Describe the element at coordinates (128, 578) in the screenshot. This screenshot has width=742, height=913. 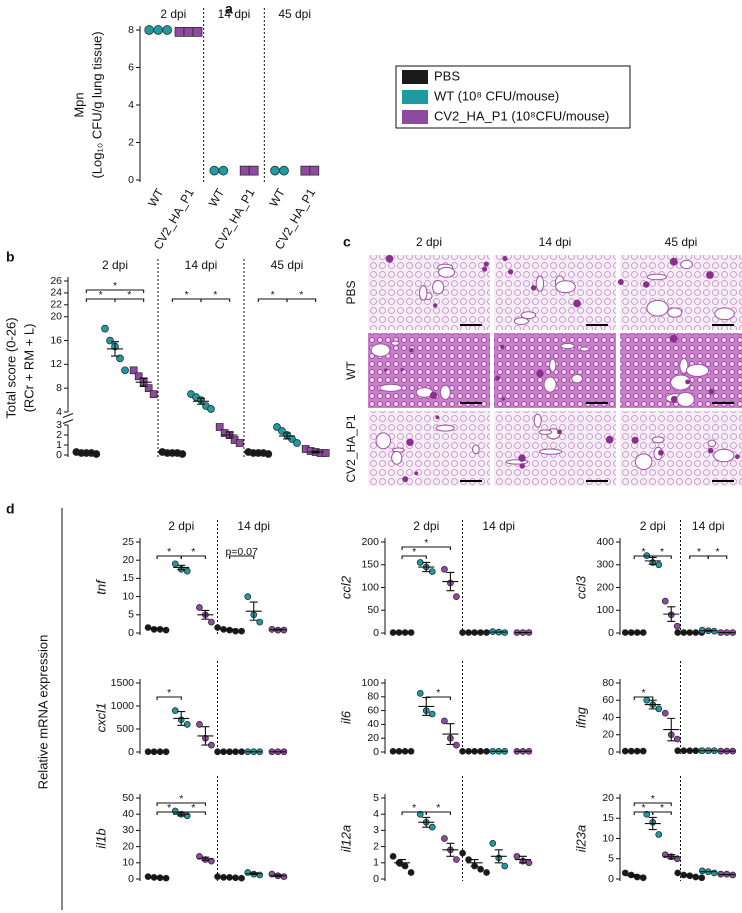
I see `y-tick-label: 15` at that location.